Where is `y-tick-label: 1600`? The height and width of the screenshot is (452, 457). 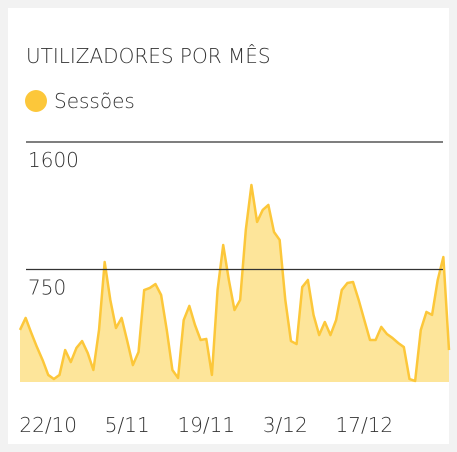
y-tick-label: 1600 is located at coordinates (53, 160).